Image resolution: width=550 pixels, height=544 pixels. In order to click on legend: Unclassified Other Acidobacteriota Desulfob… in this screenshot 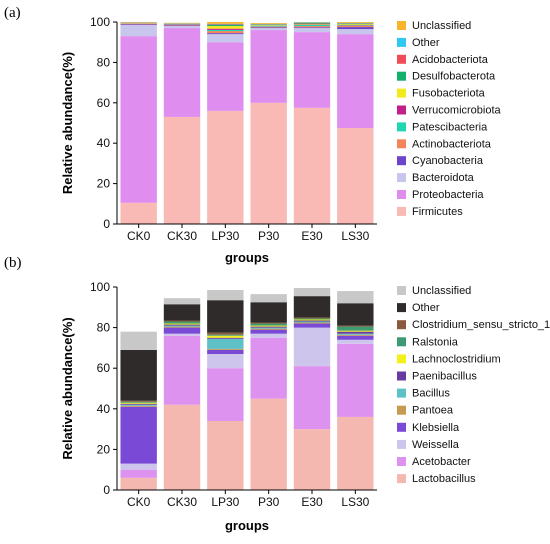, I will do `click(449, 119)`.